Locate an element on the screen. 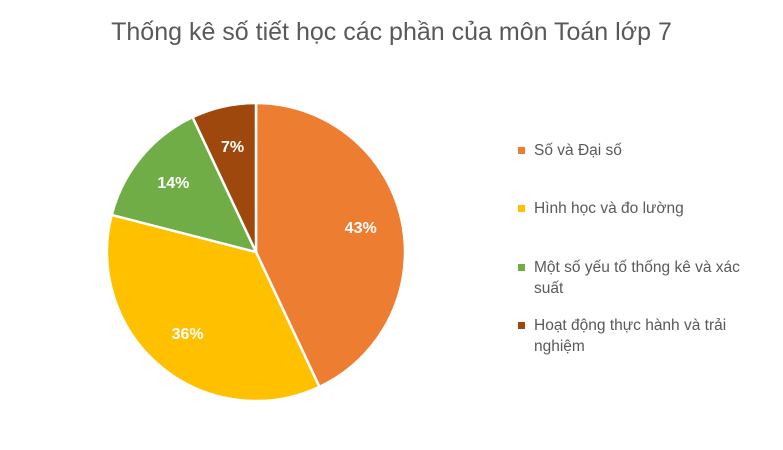  data-label-hoat-dong: 7% is located at coordinates (232, 147).